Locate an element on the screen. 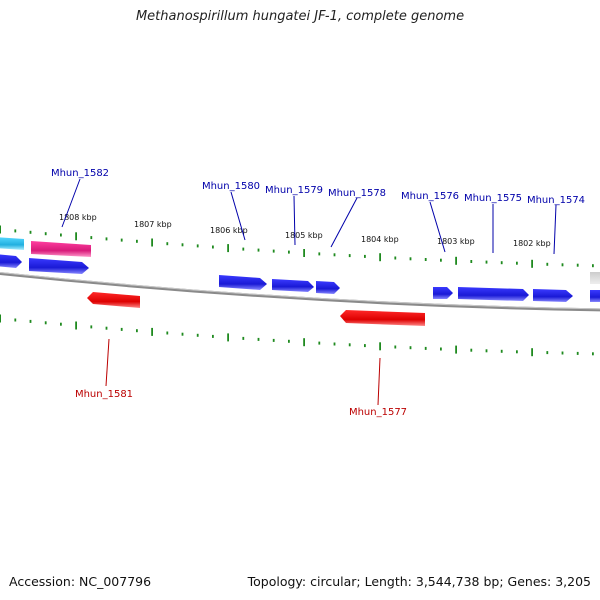 The width and height of the screenshot is (600, 600). accession-text: Accession: NC_007796 is located at coordinates (80, 581).